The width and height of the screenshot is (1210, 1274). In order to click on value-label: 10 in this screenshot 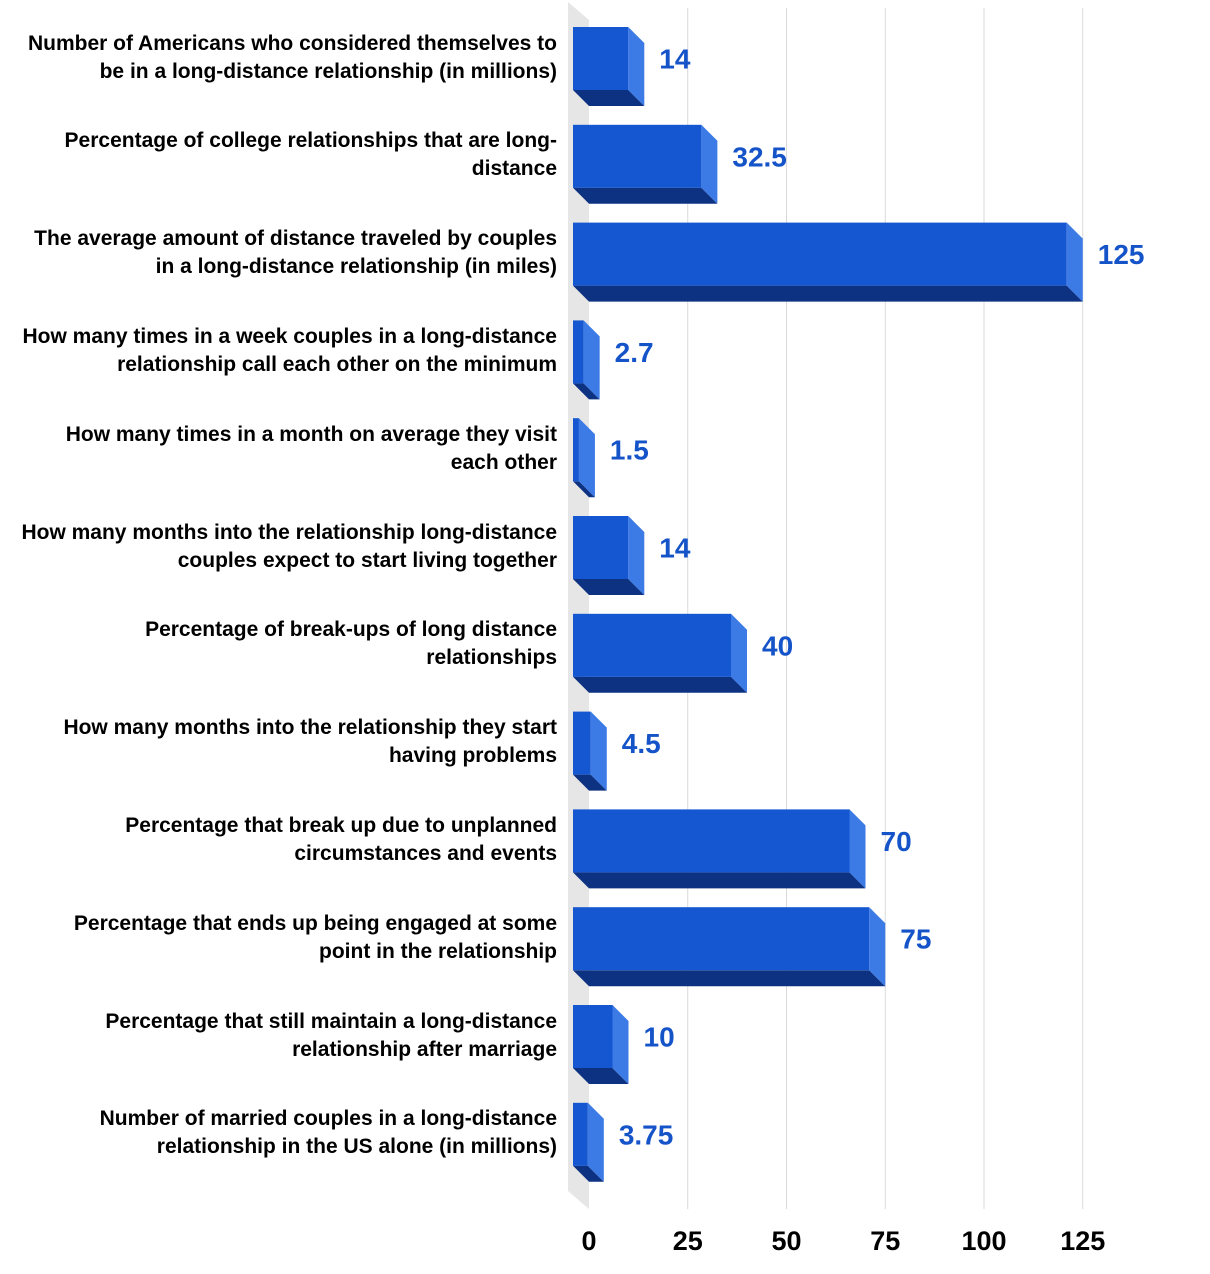, I will do `click(659, 1037)`.